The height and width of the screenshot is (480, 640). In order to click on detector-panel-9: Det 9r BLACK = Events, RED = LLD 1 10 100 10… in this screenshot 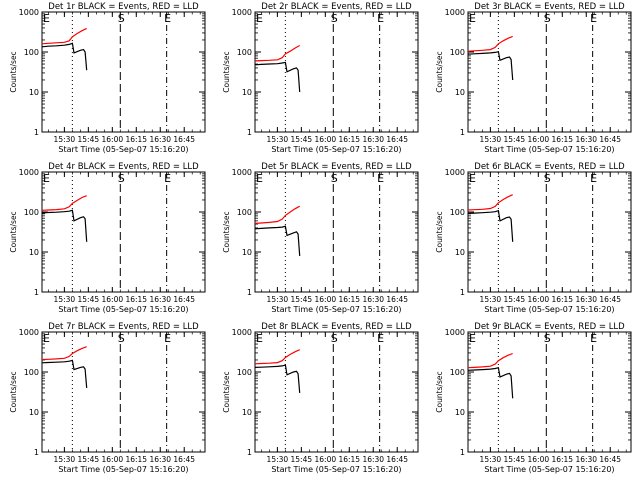, I will do `click(533, 398)`.